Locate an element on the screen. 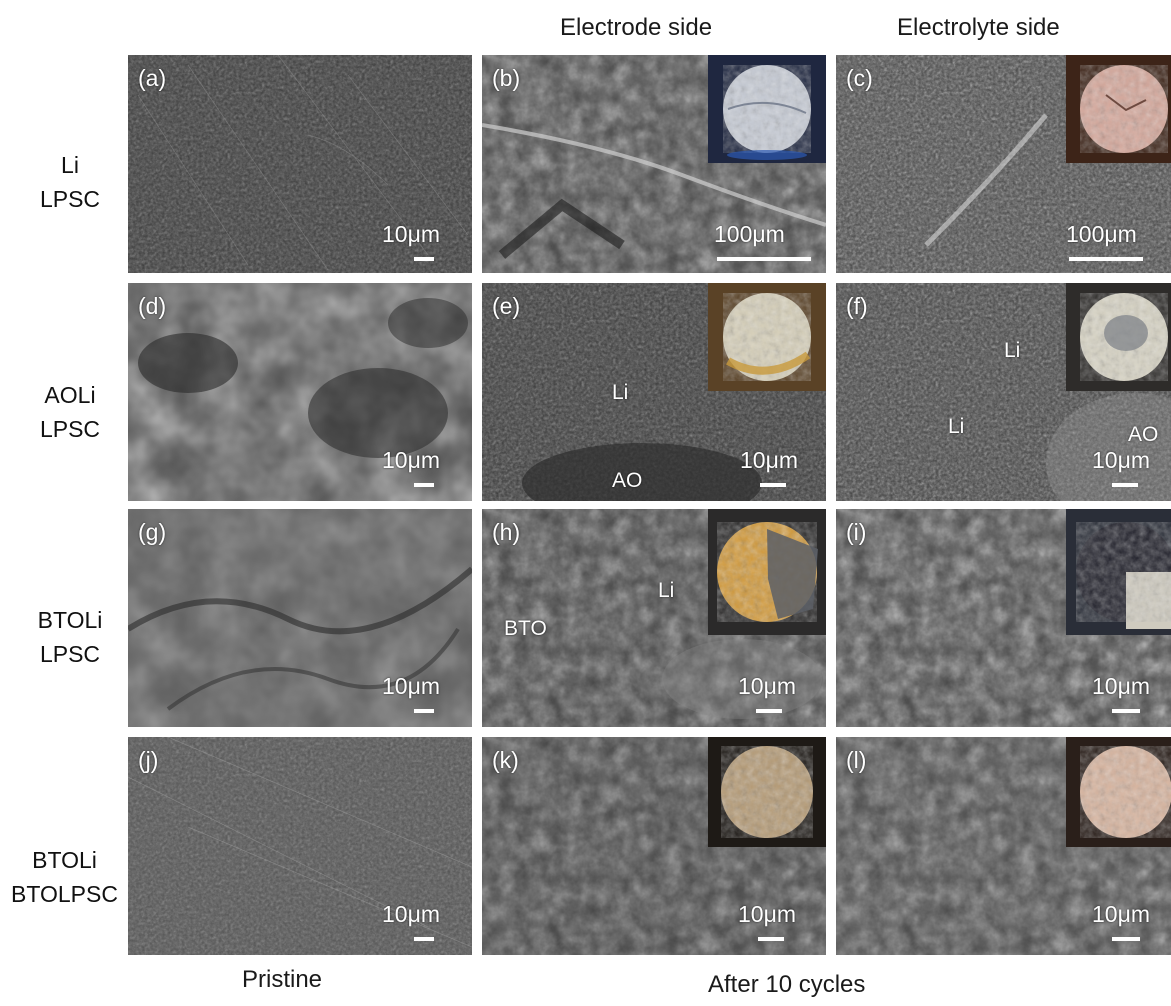  sem-panel-h: (h) Li BTO 10μm is located at coordinates (654, 618).